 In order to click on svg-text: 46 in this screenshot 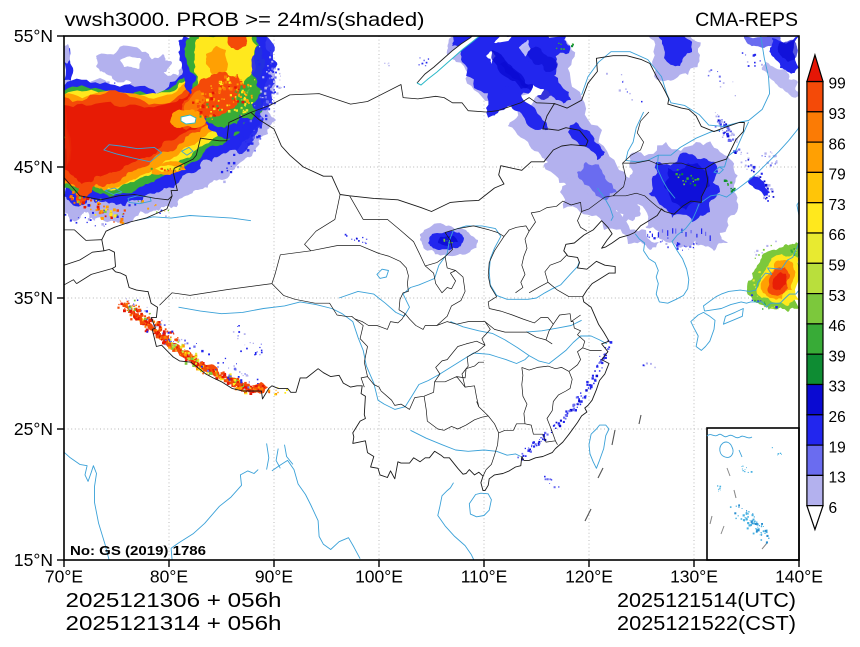, I will do `click(837, 326)`.